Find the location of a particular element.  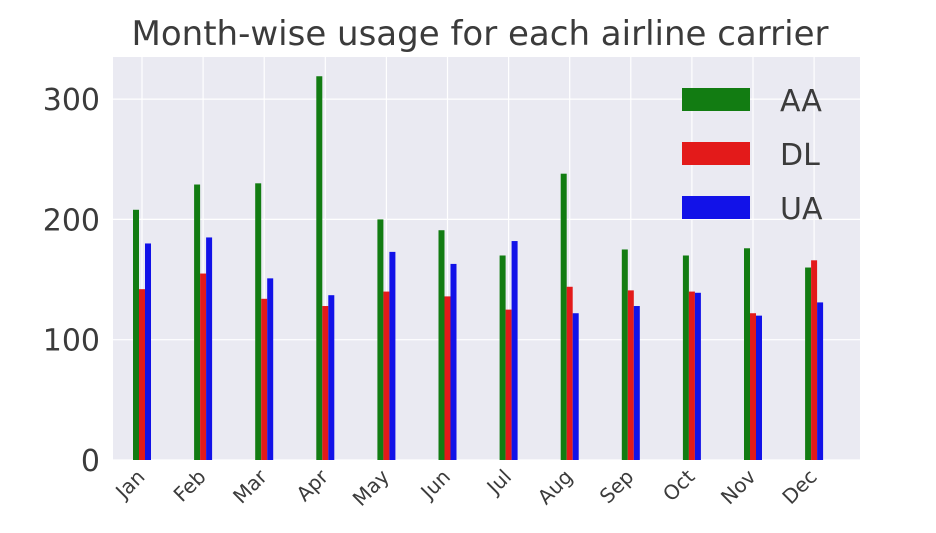

bar-dl-oct is located at coordinates (691, 375).